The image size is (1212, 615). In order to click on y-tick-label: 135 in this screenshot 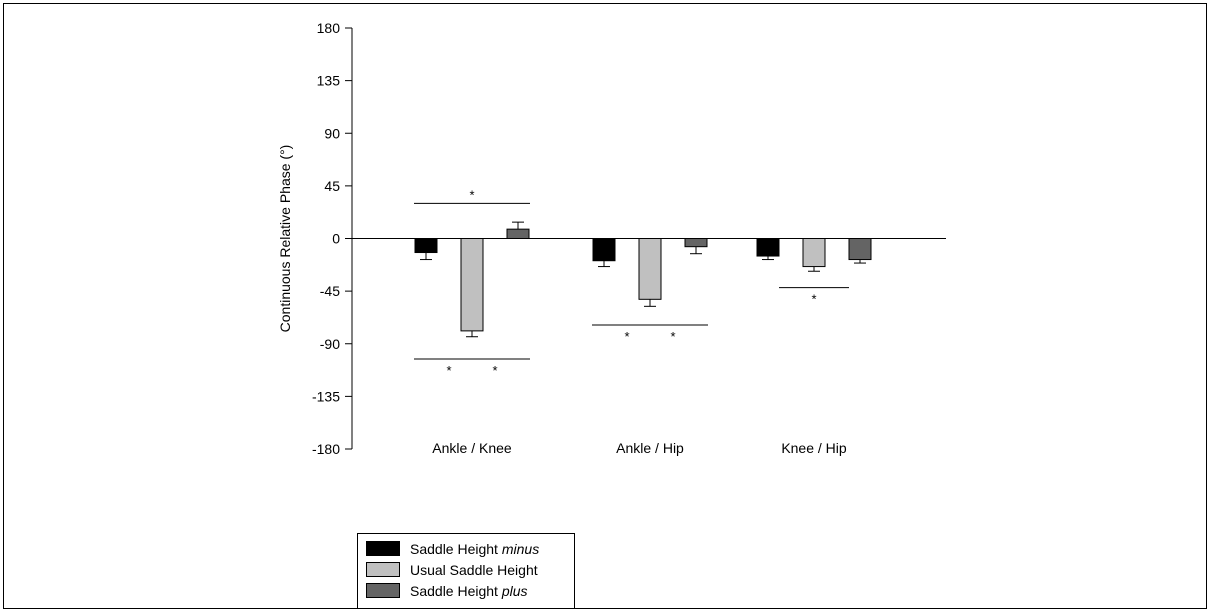, I will do `click(329, 81)`.